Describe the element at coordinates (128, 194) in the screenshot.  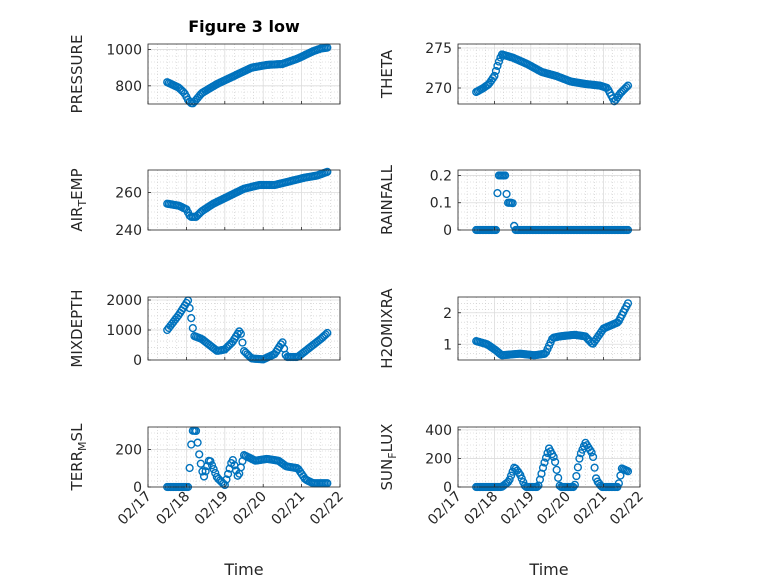
I see `y-tick-label: 260` at that location.